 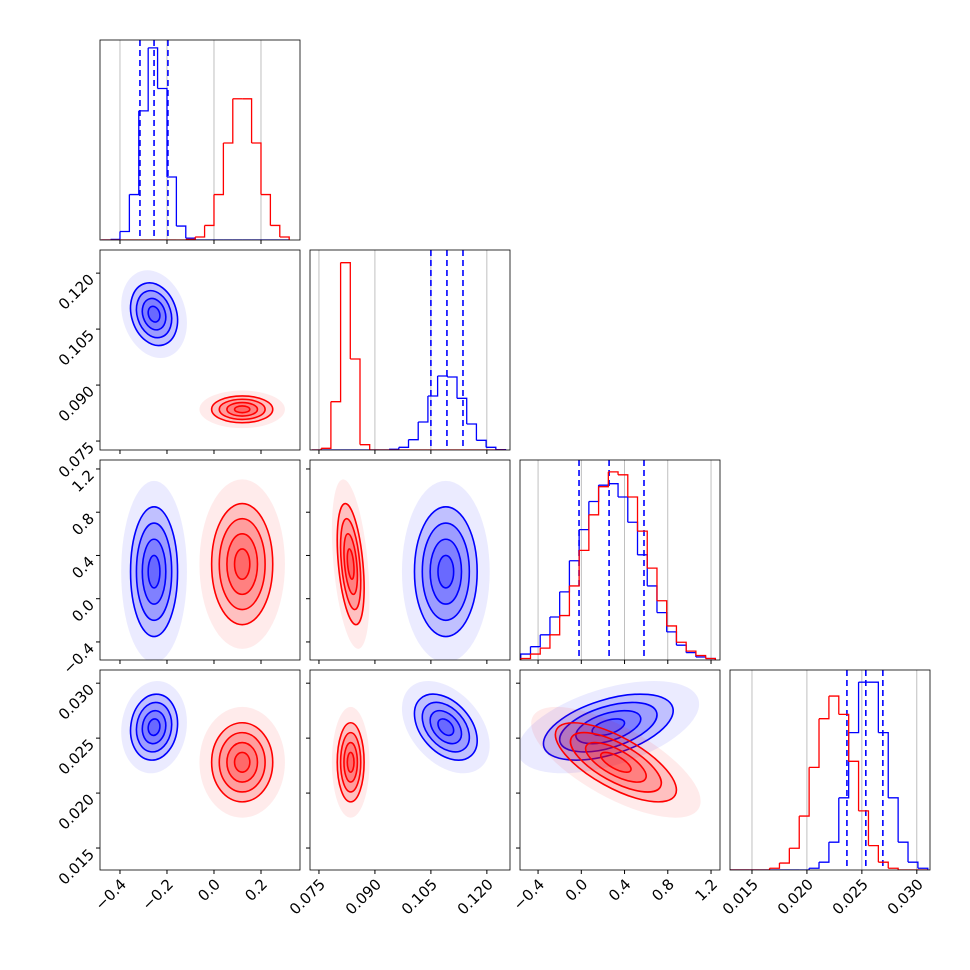 I want to click on y-tick-label: 0.020, so click(x=76, y=811).